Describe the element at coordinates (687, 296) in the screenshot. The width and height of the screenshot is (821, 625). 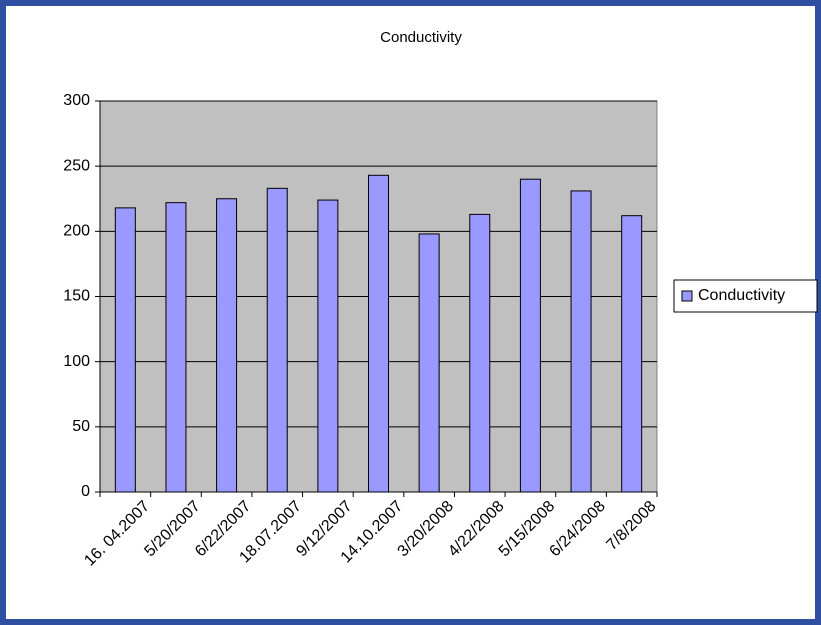
I see `legend-swatch` at that location.